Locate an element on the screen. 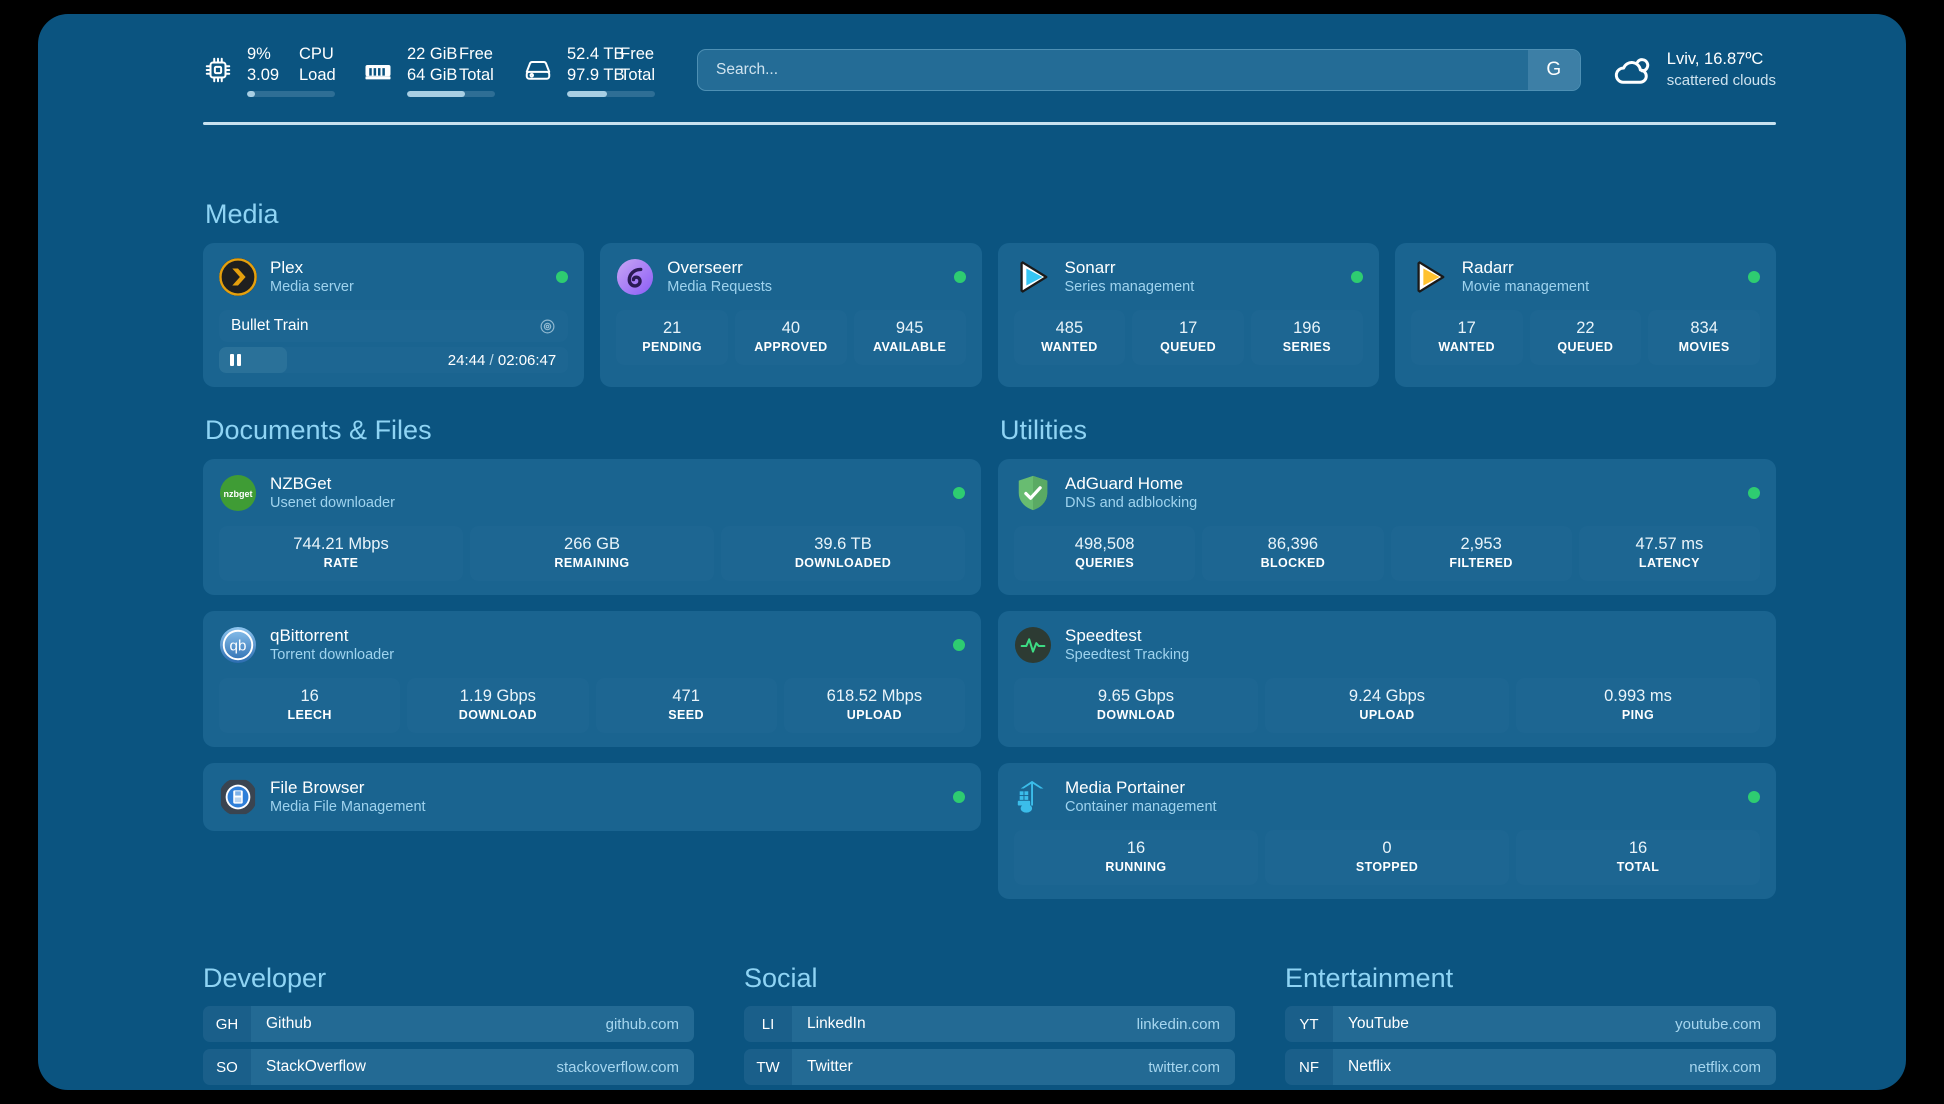 This screenshot has height=1104, width=1944. bookmark-abbreviation: NF is located at coordinates (1309, 1067).